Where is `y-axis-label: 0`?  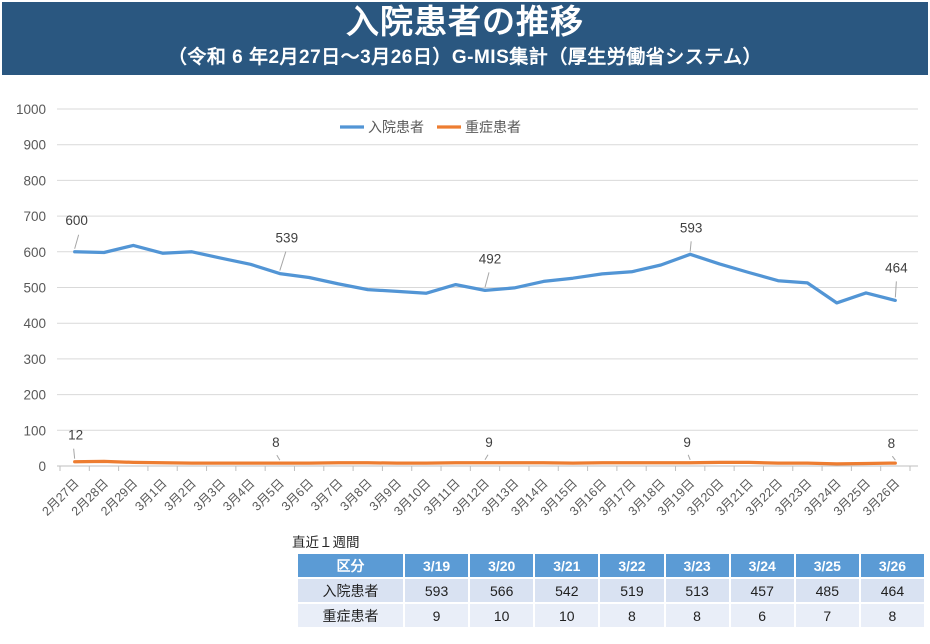 y-axis-label: 0 is located at coordinates (42, 466).